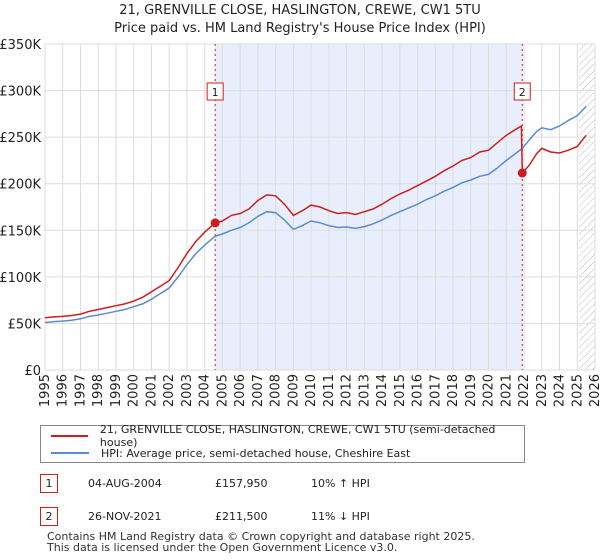  Describe the element at coordinates (382, 390) in the screenshot. I see `x-tick-label: 2014` at that location.